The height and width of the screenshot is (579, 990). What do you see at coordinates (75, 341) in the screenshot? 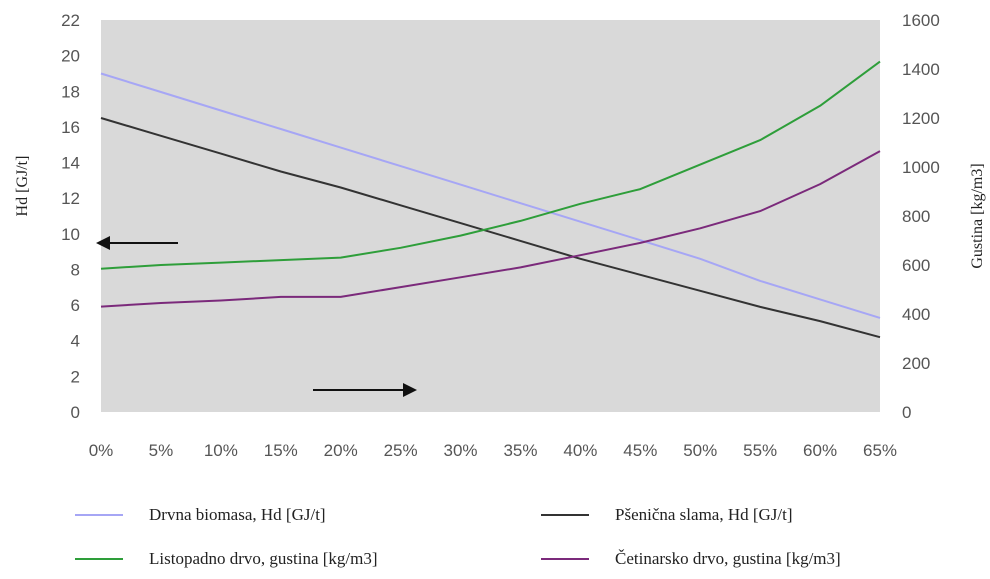
I see `y-left-tick-label: 4` at bounding box center [75, 341].